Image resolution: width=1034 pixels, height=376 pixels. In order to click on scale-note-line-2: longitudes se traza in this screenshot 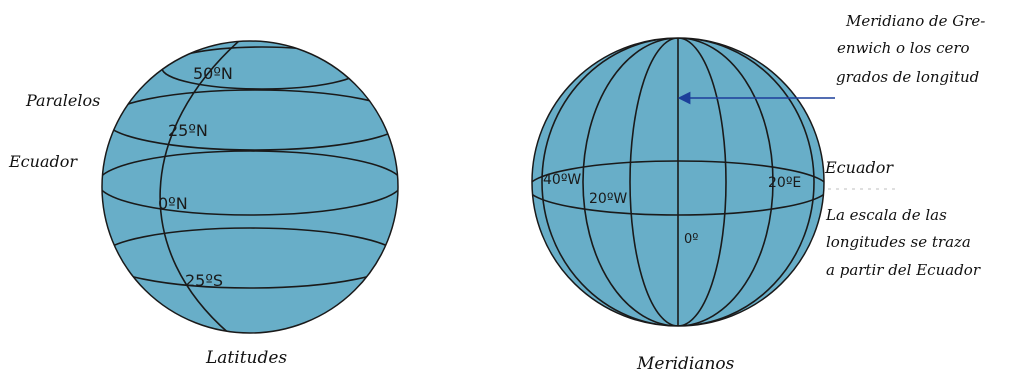, I will do `click(898, 242)`.